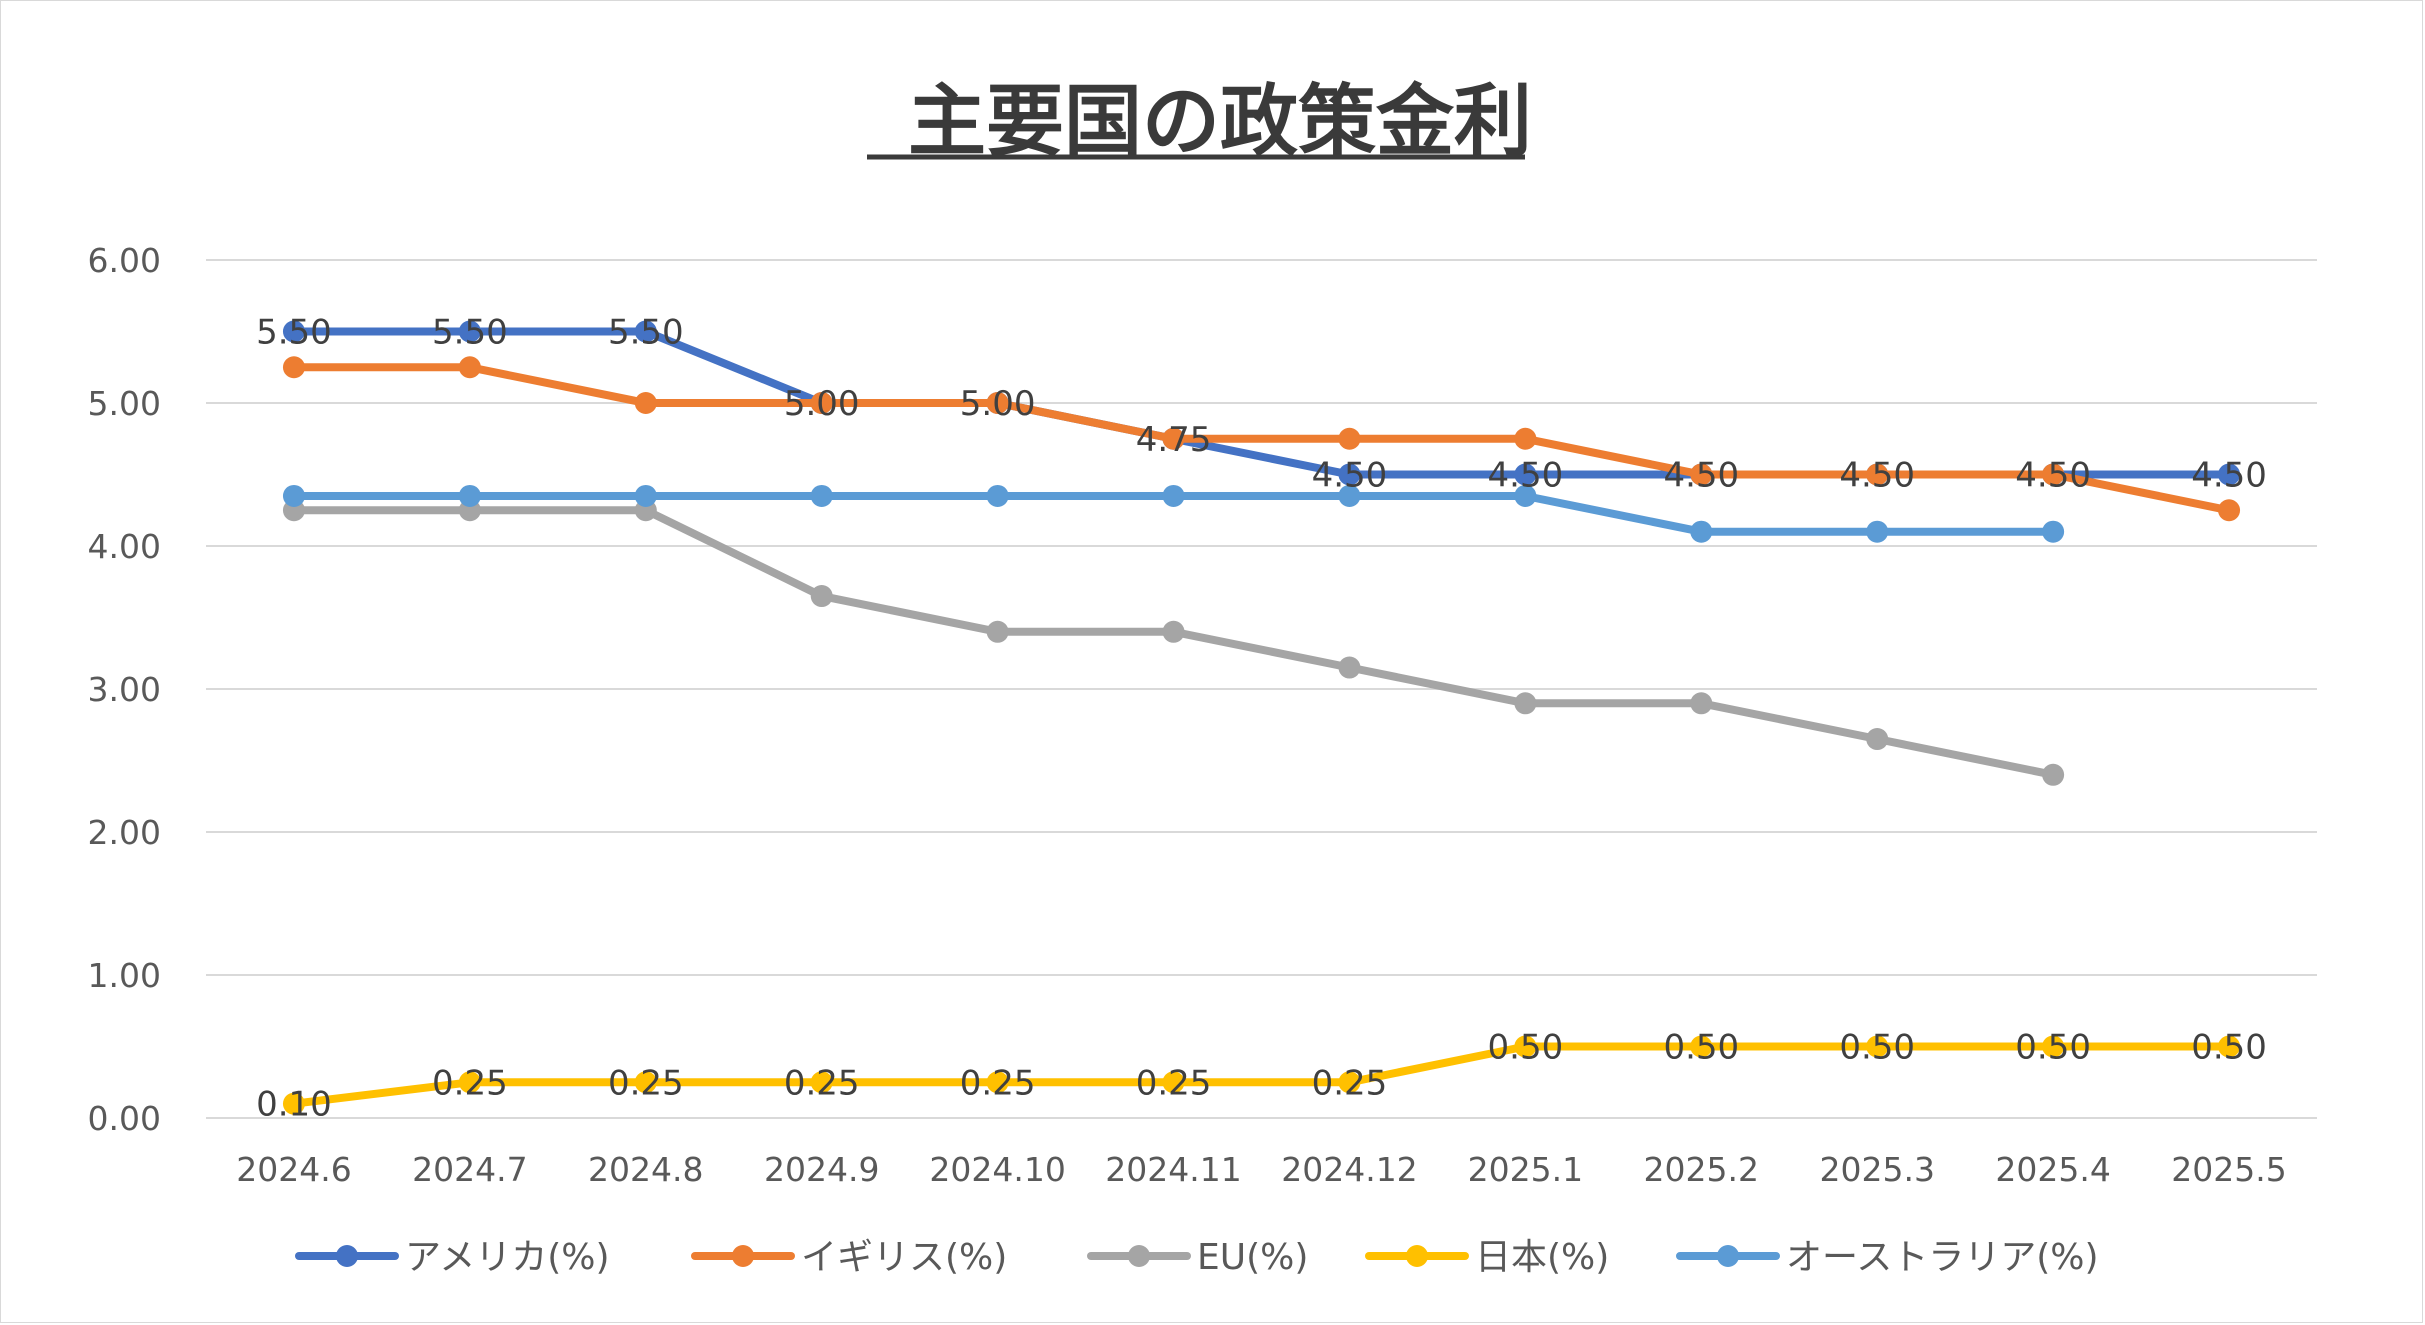 This screenshot has width=2425, height=1325. Describe the element at coordinates (1701, 1169) in the screenshot. I see `x-tick-label: 2025.2` at that location.